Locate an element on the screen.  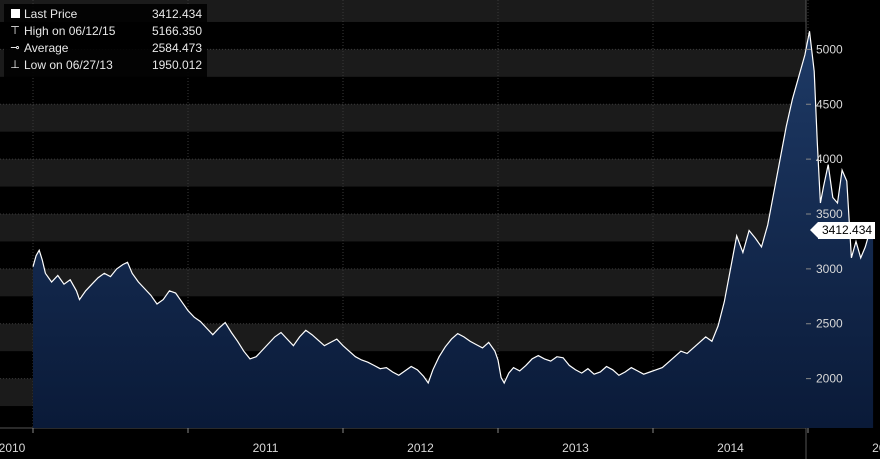
average-marker-icon: ⊸ is located at coordinates (15, 48).